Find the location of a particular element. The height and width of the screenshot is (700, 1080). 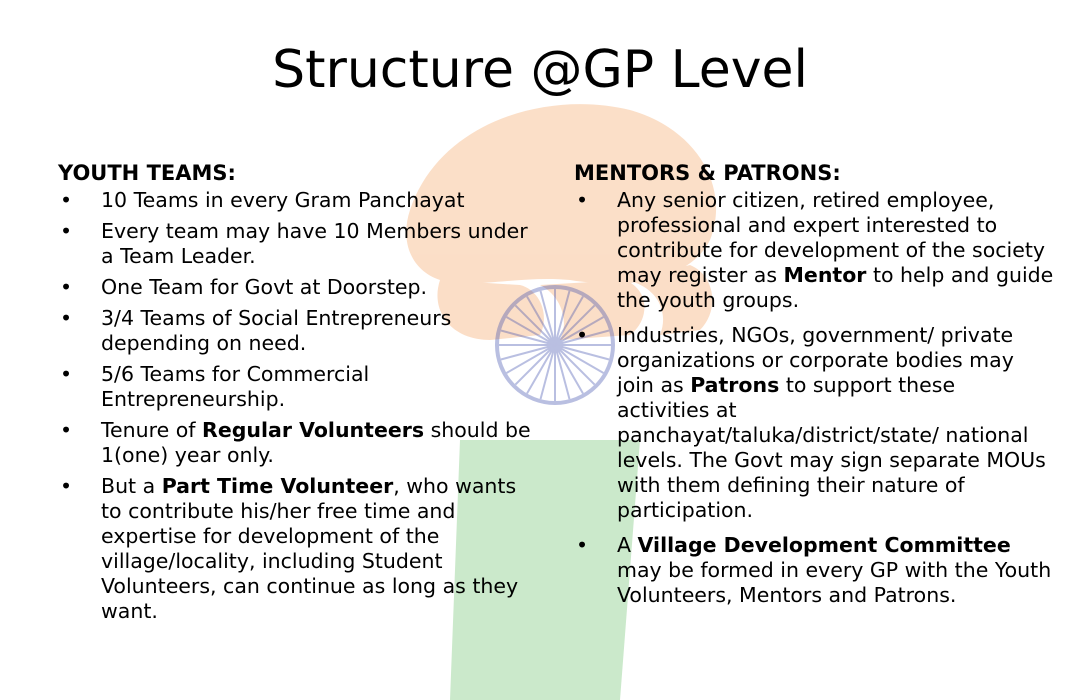

bullet-text: Tenure of is located at coordinates (152, 430).